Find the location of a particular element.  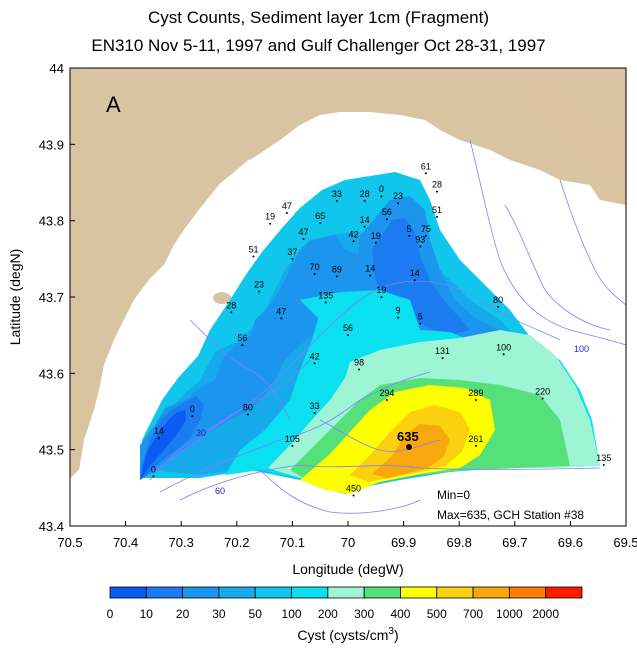

x-tick-label: 69.6 is located at coordinates (570, 542).